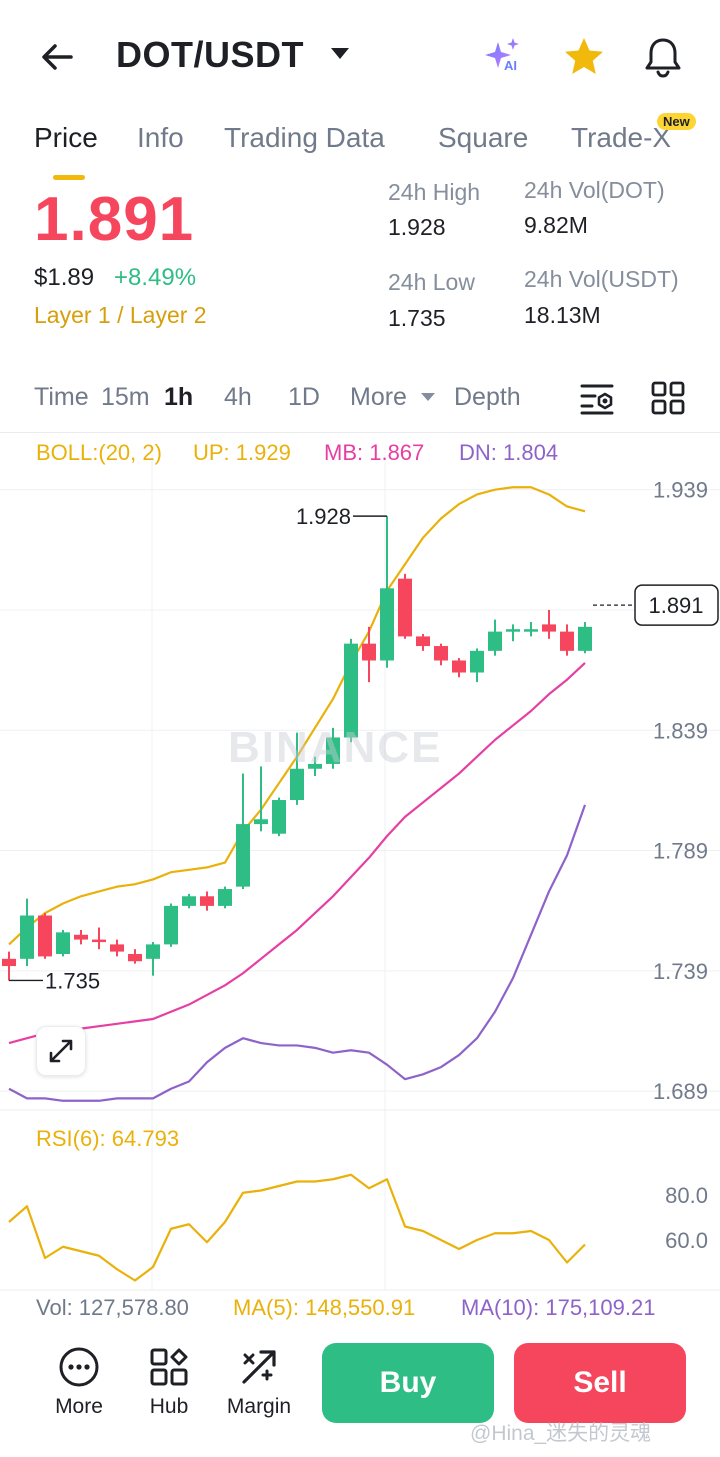  Describe the element at coordinates (502, 55) in the screenshot. I see `ai-sparkle-icon: AI` at that location.